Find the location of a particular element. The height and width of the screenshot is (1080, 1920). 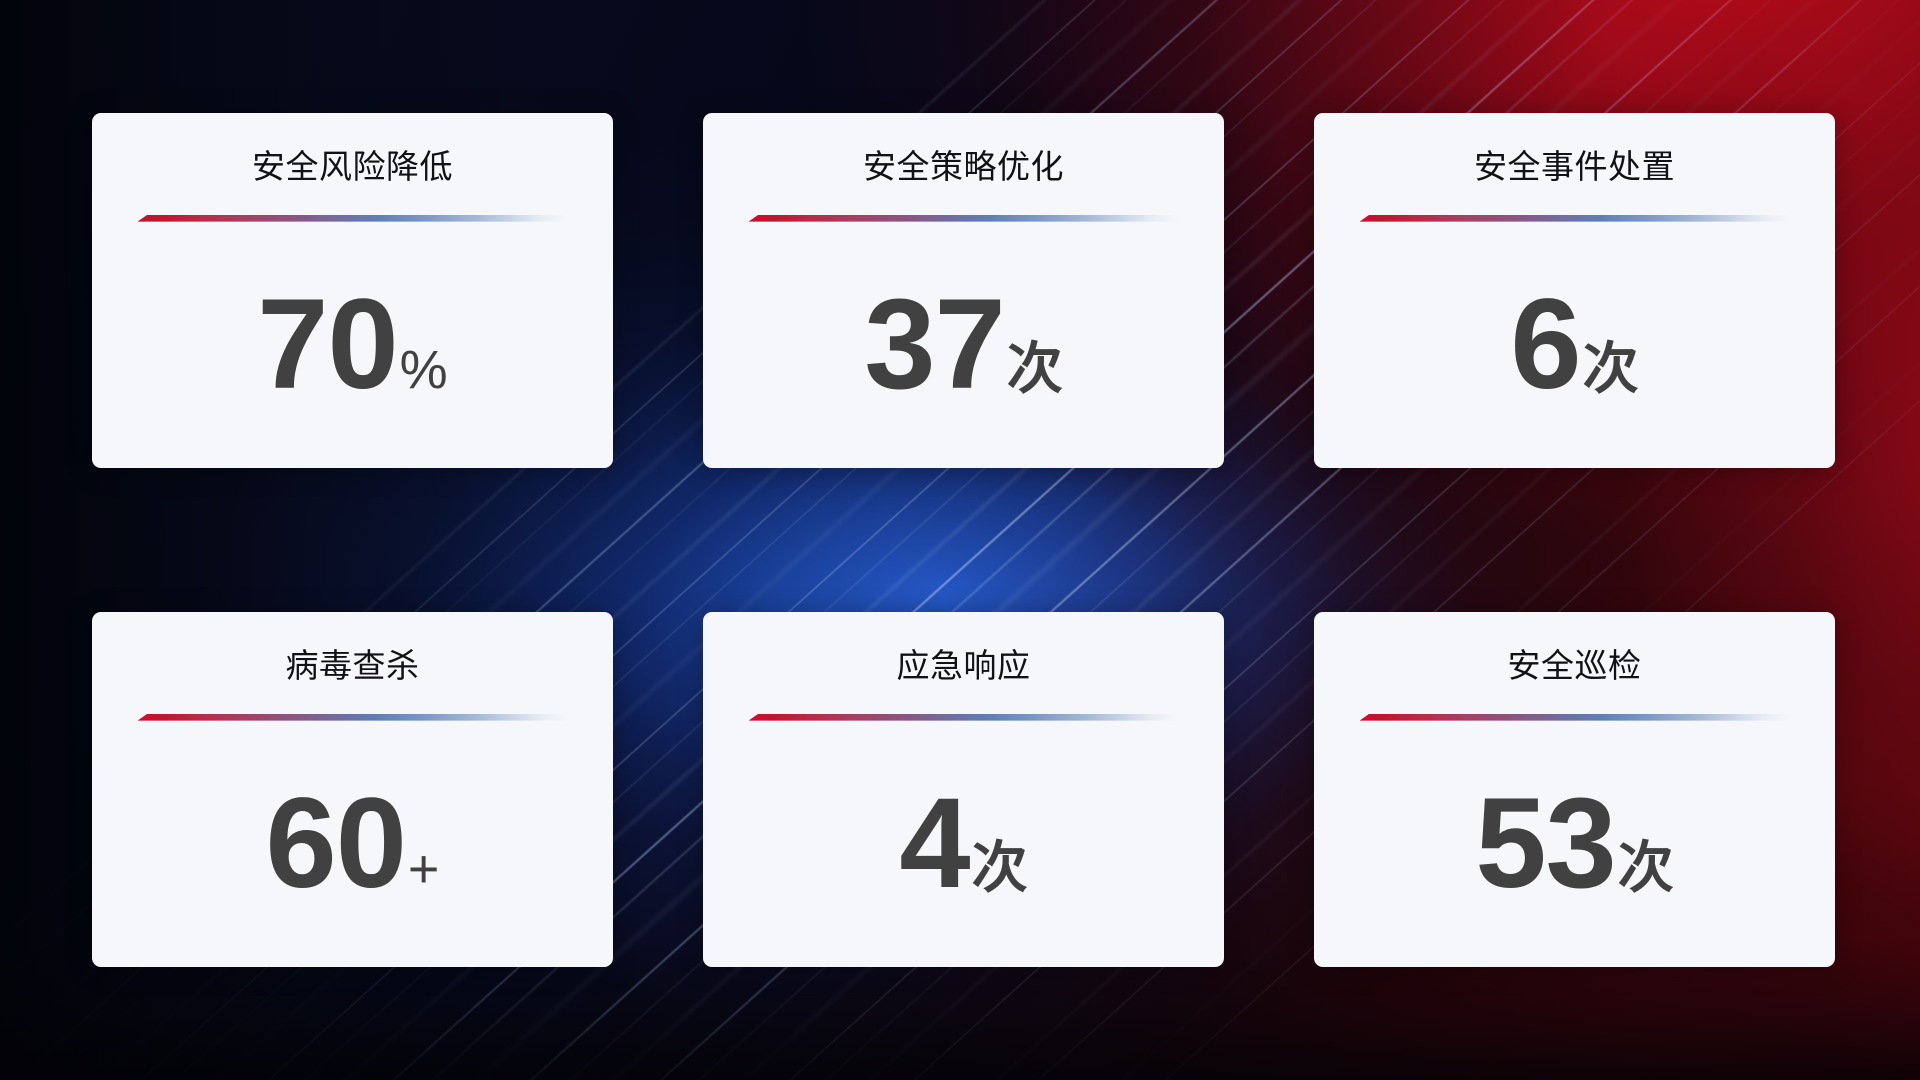

metric-card: 安全策略优化 37 次 is located at coordinates (963, 290).